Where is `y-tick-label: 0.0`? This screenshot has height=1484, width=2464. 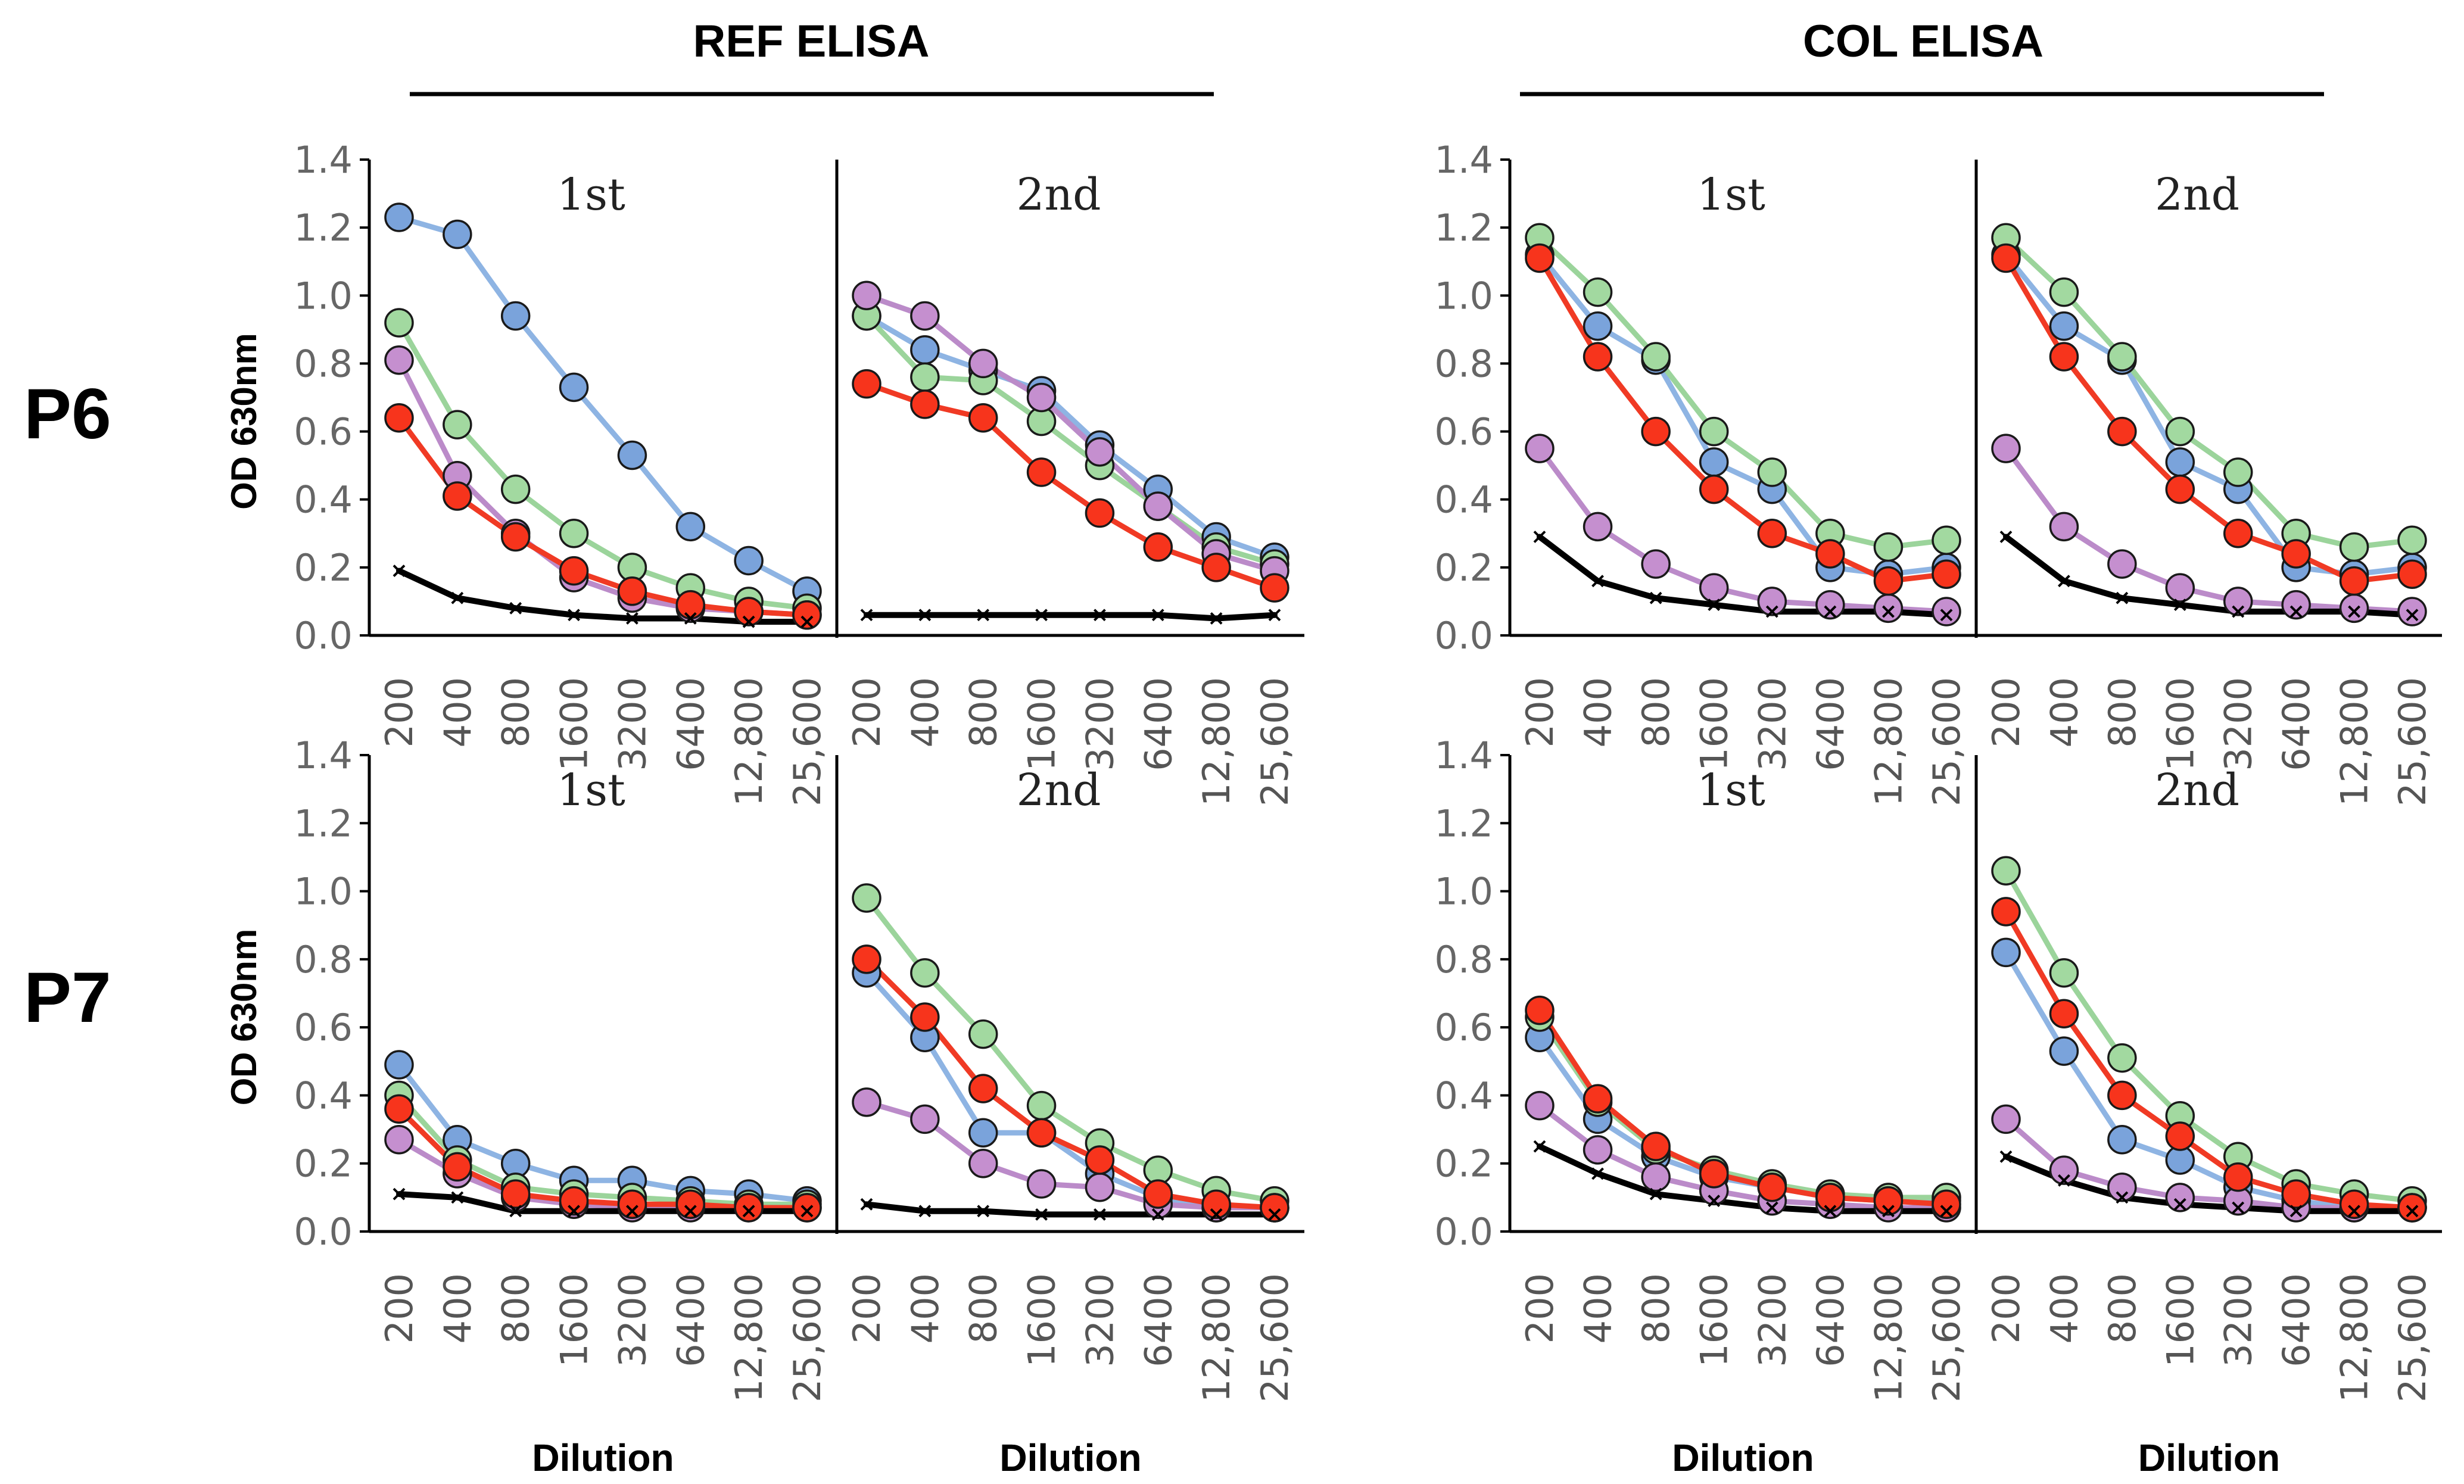
y-tick-label: 0.0 is located at coordinates (323, 636).